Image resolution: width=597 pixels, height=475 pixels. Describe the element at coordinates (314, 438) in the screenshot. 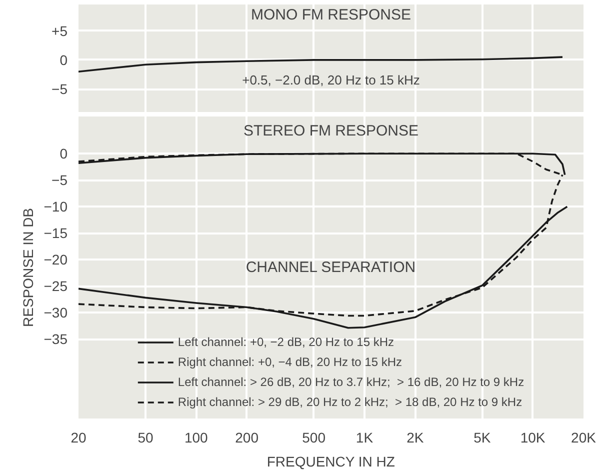

I see `x-tick-label: 500` at that location.